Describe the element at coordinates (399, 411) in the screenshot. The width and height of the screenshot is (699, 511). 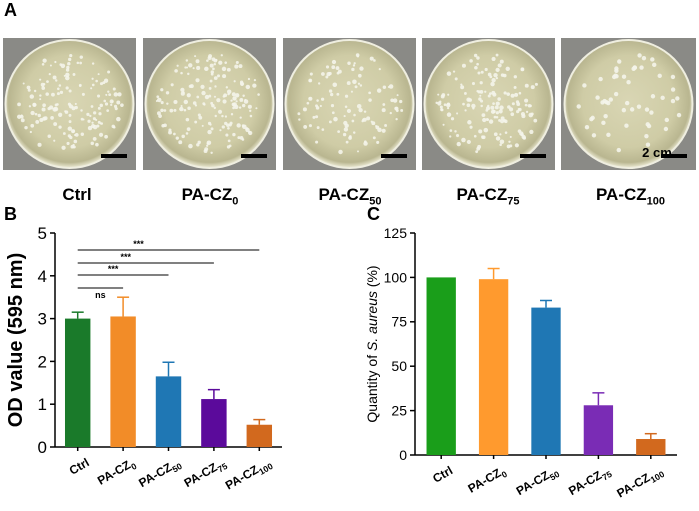
I see `y-tick-label: 25` at that location.